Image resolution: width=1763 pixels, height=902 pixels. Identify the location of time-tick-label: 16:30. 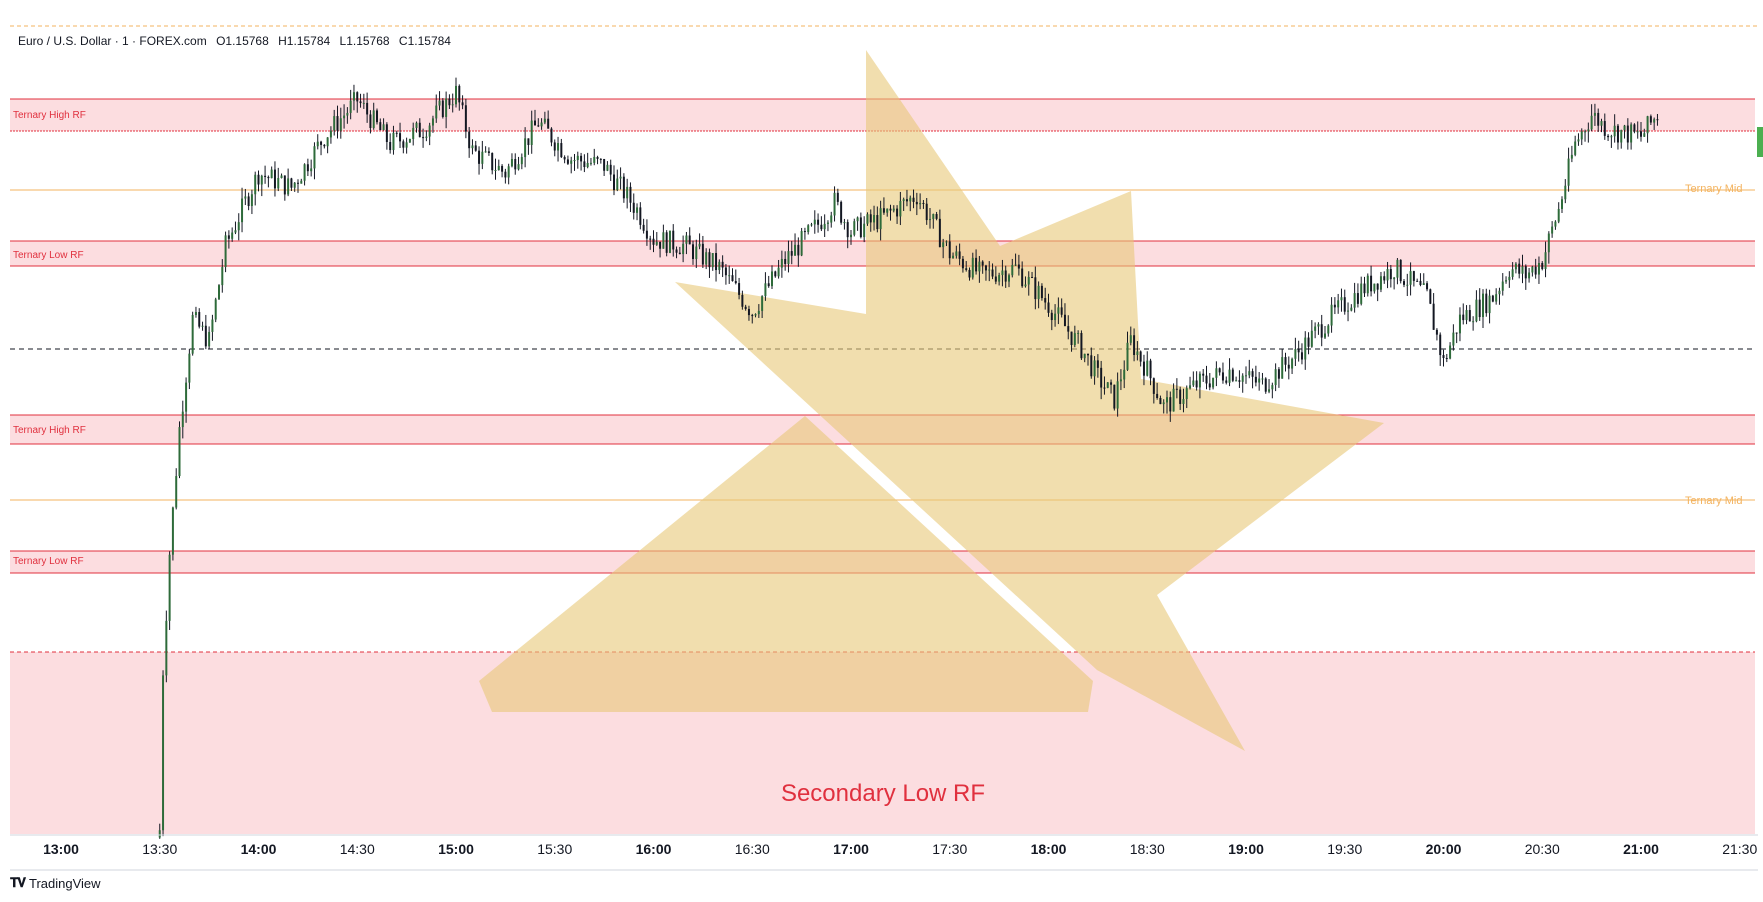
(752, 849).